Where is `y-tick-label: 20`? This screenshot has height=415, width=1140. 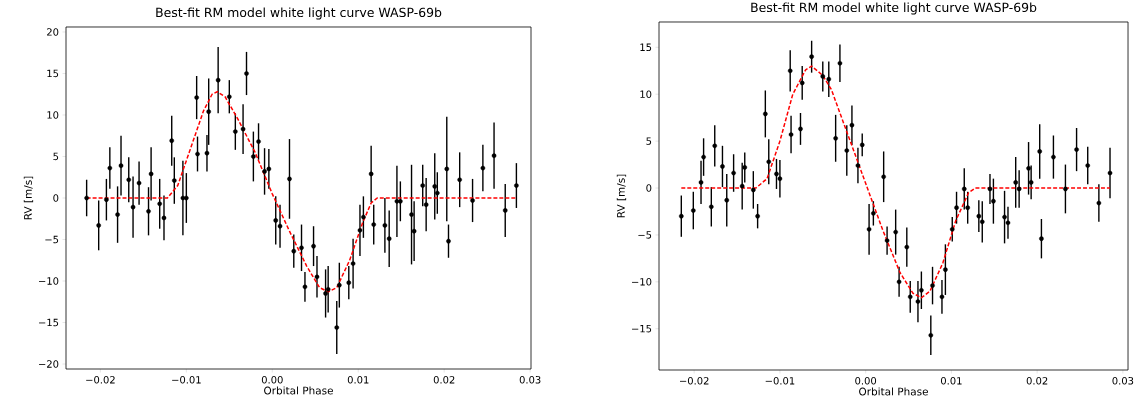 y-tick-label: 20 is located at coordinates (53, 32).